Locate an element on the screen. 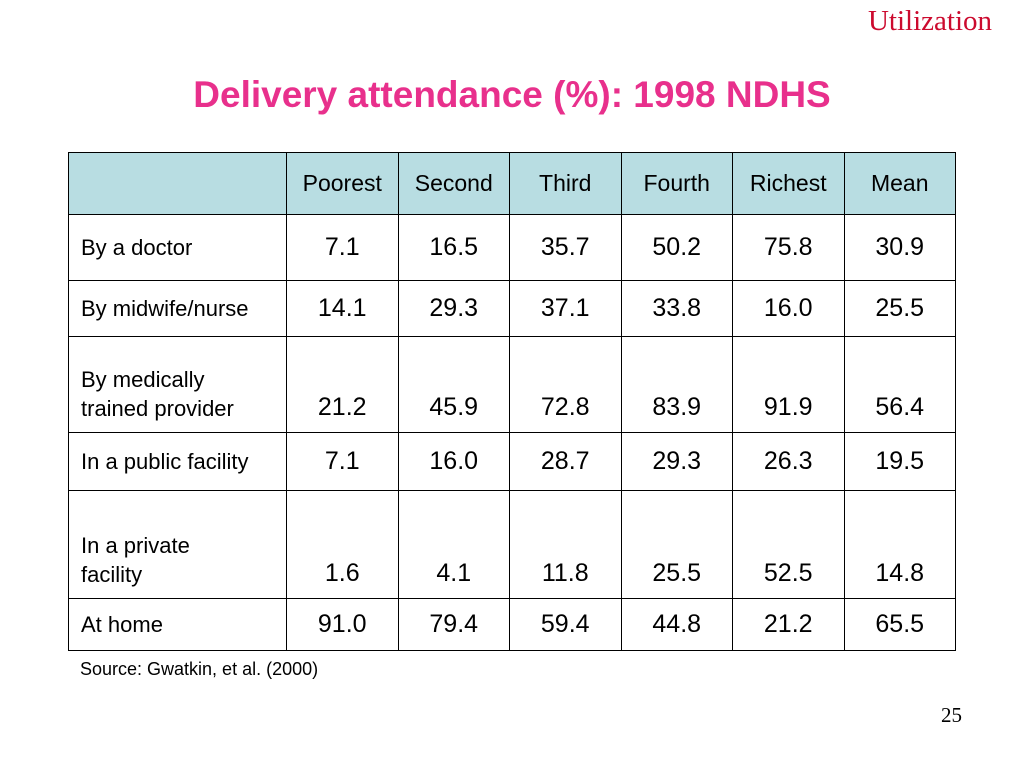  value-cell: 79.4 is located at coordinates (453, 624).